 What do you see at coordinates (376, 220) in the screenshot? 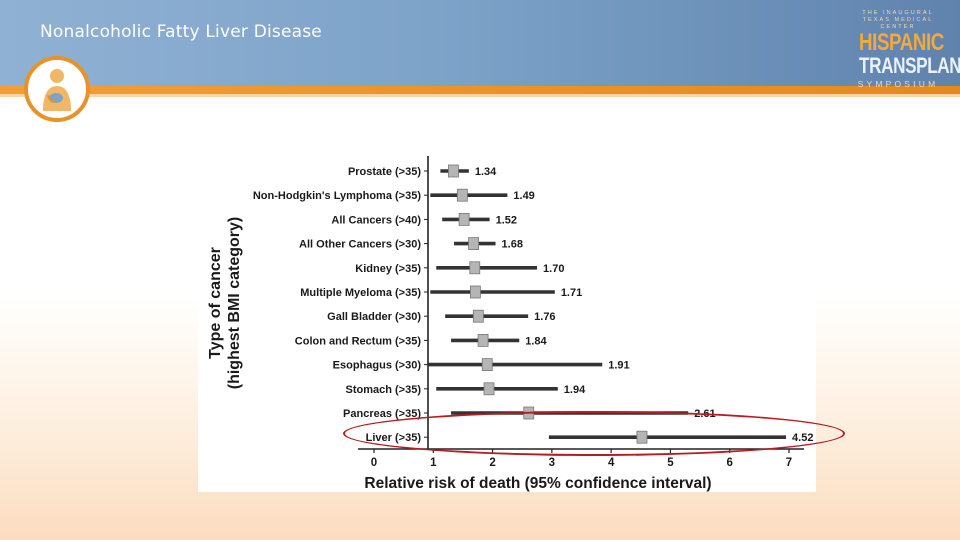
I see `row-label: All Cancers (>40)` at bounding box center [376, 220].